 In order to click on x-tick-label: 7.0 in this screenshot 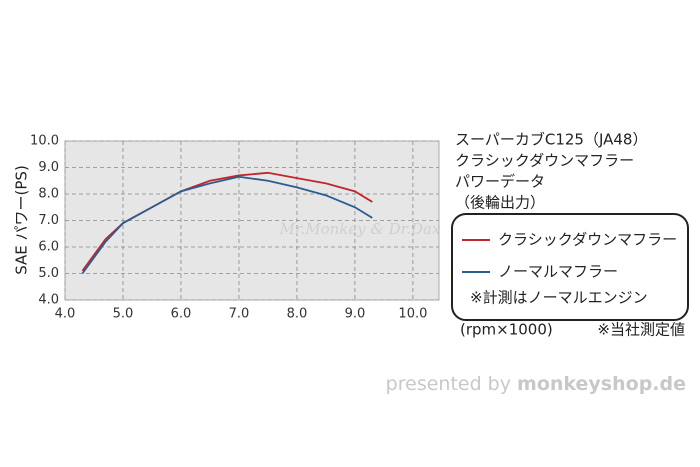, I will do `click(239, 314)`.